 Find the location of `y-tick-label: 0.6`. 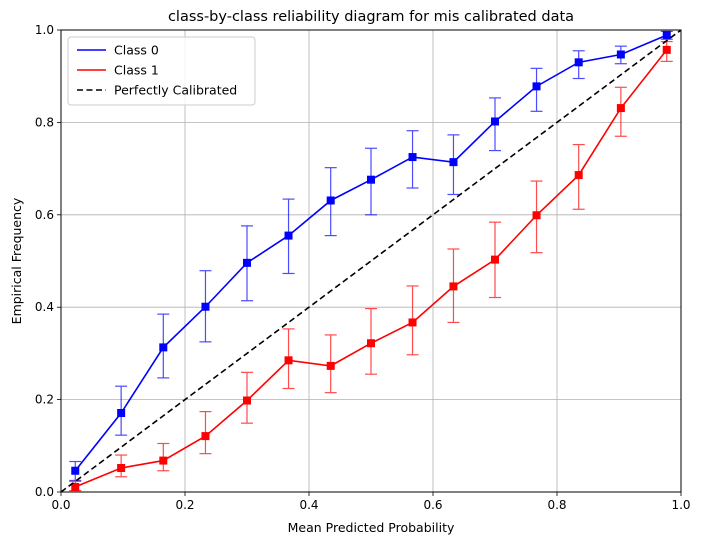

y-tick-label: 0.6 is located at coordinates (44, 215).